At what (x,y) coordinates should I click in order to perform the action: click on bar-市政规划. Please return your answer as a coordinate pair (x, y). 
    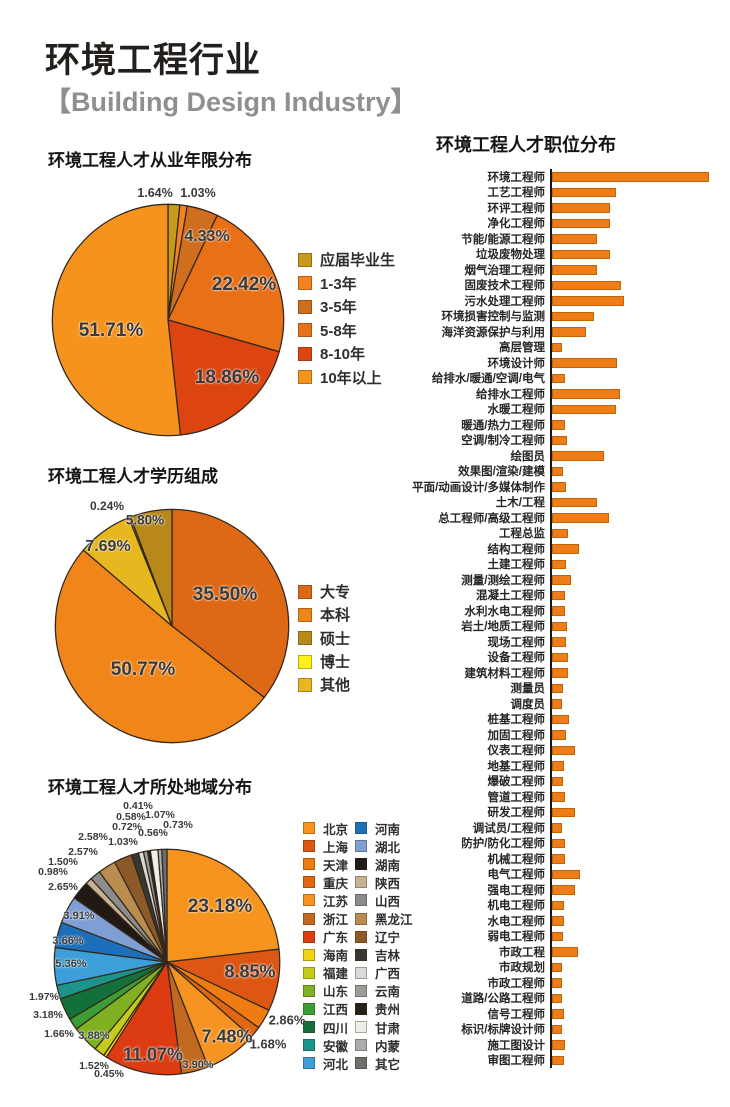
    Looking at the image, I should click on (557, 967).